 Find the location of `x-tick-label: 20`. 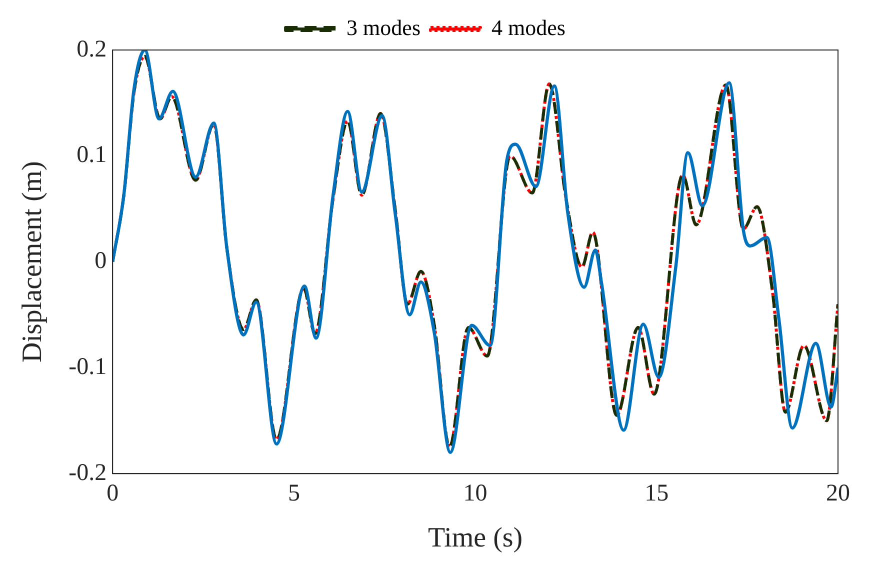

x-tick-label: 20 is located at coordinates (838, 493).